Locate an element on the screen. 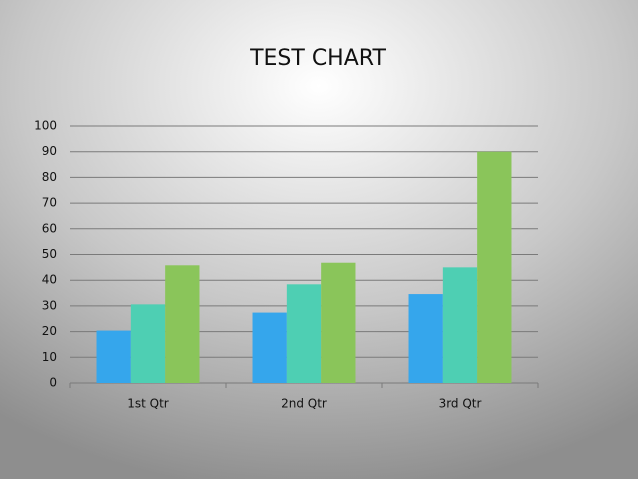 The image size is (638, 479). x-tick-label: 2nd Qtr is located at coordinates (304, 404).